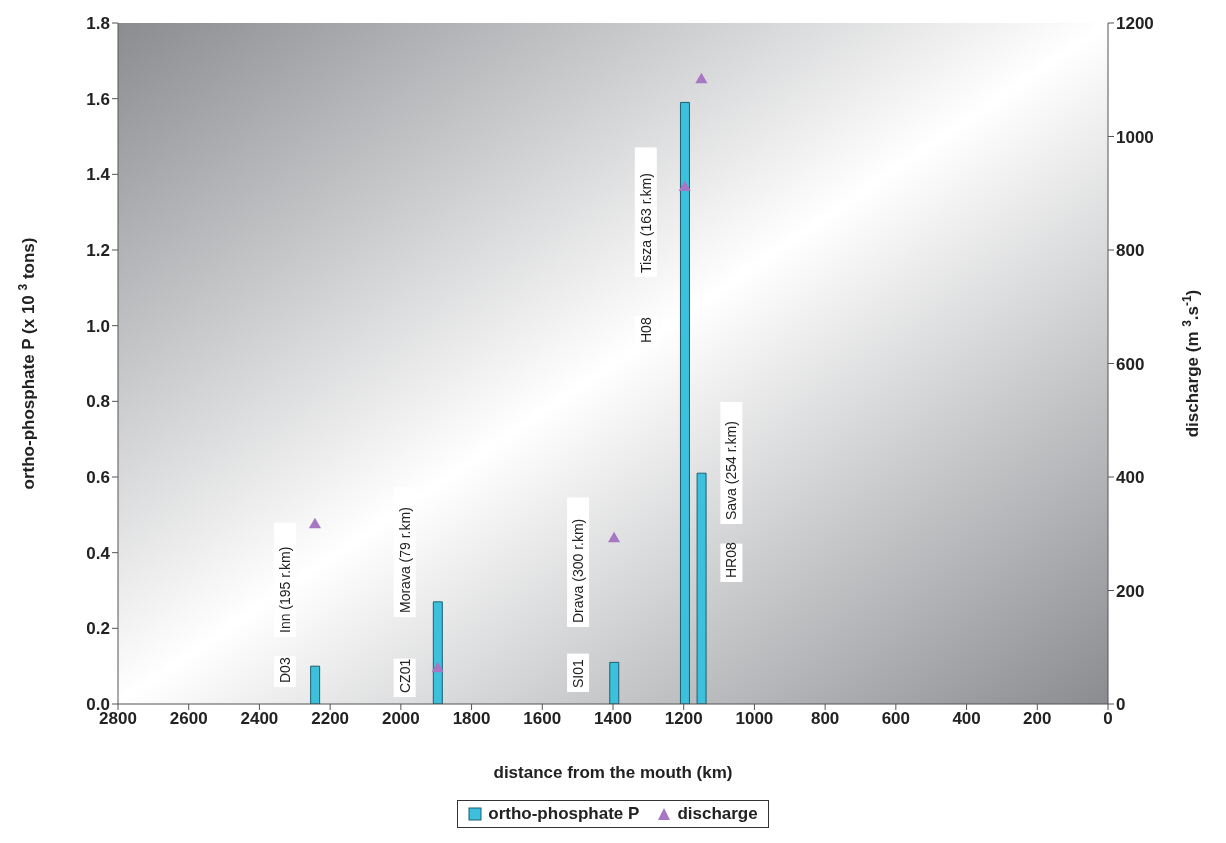 The width and height of the screenshot is (1226, 843). What do you see at coordinates (404, 675) in the screenshot?
I see `annotation: CZ01` at bounding box center [404, 675].